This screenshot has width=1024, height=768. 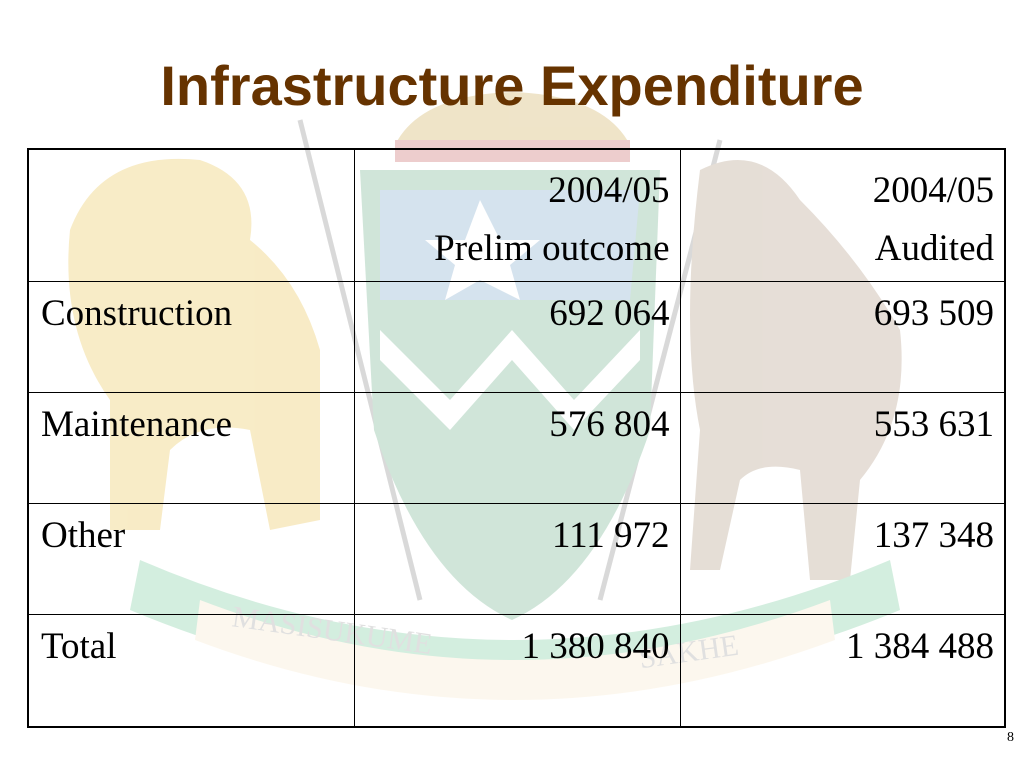 What do you see at coordinates (842, 558) in the screenshot?
I see `row-audited-value: 137 348` at bounding box center [842, 558].